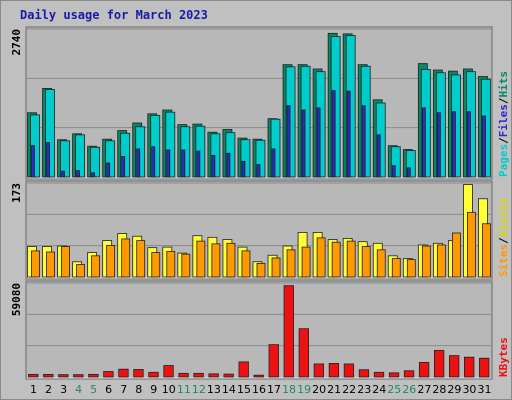 The height and width of the screenshot is (400, 512). Describe the element at coordinates (364, 389) in the screenshot. I see `day-label: 23` at that location.